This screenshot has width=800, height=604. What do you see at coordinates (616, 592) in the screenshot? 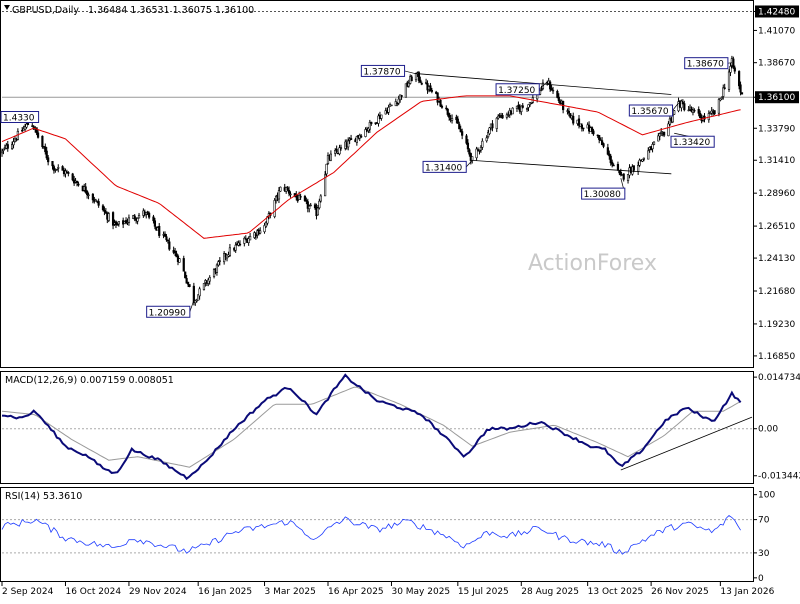
I see `x-tick-label: 13 Oct 2025` at bounding box center [616, 592].